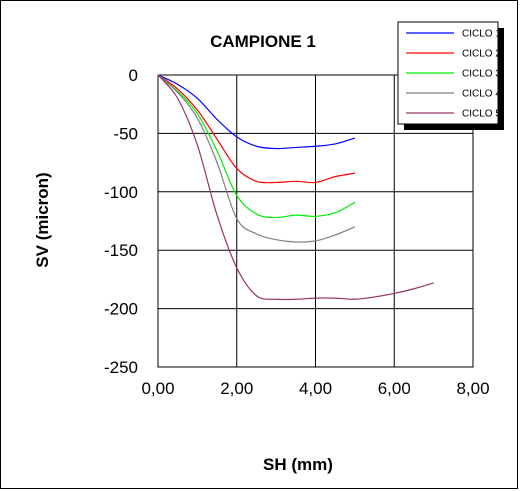 The image size is (520, 491). I want to click on y-tick-label: -150, so click(121, 250).